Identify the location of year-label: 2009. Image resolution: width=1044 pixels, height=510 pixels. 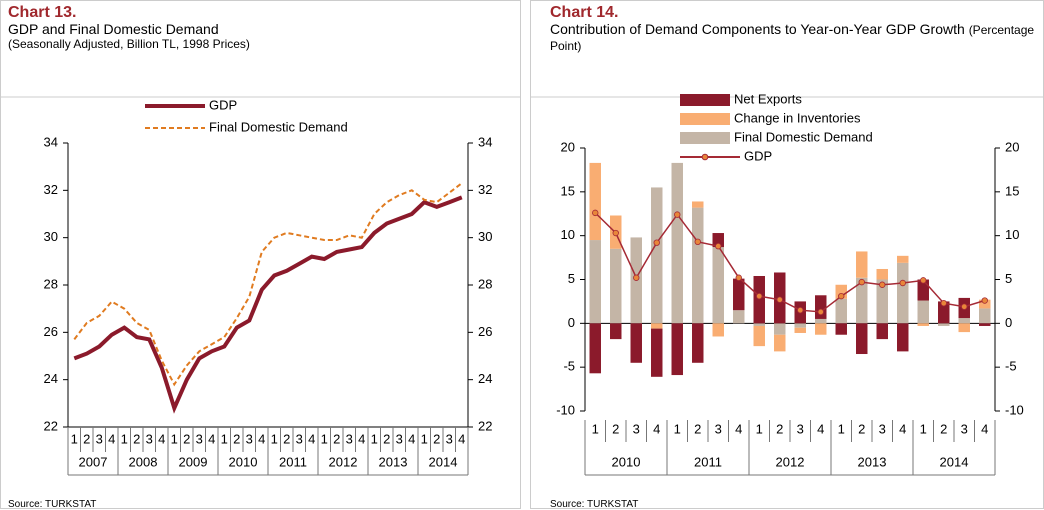
(193, 461).